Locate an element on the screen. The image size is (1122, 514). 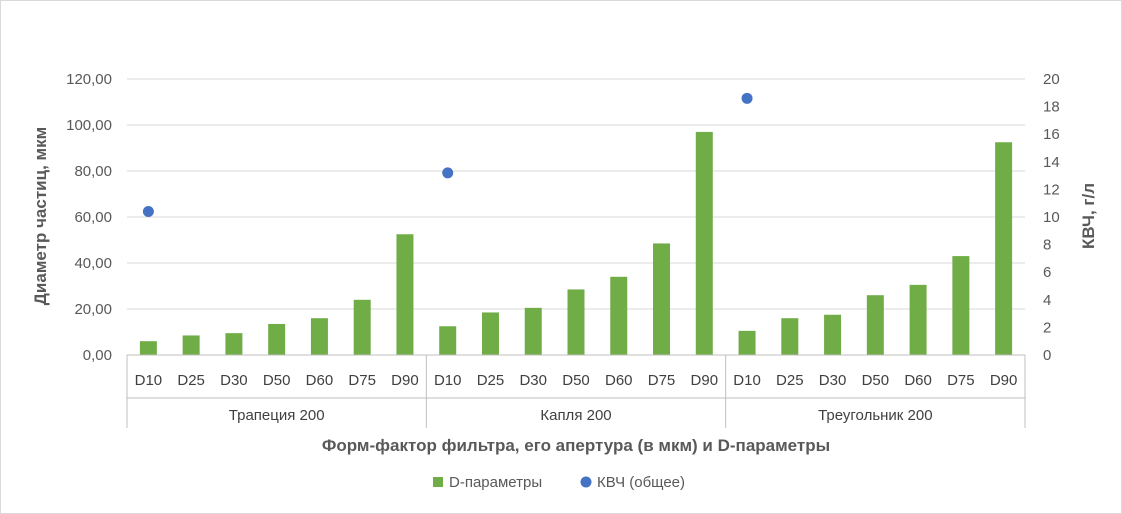
right-axis-ticks: 0 2 4 6 8 10 12 14 16 18 20 is located at coordinates (1051, 217).